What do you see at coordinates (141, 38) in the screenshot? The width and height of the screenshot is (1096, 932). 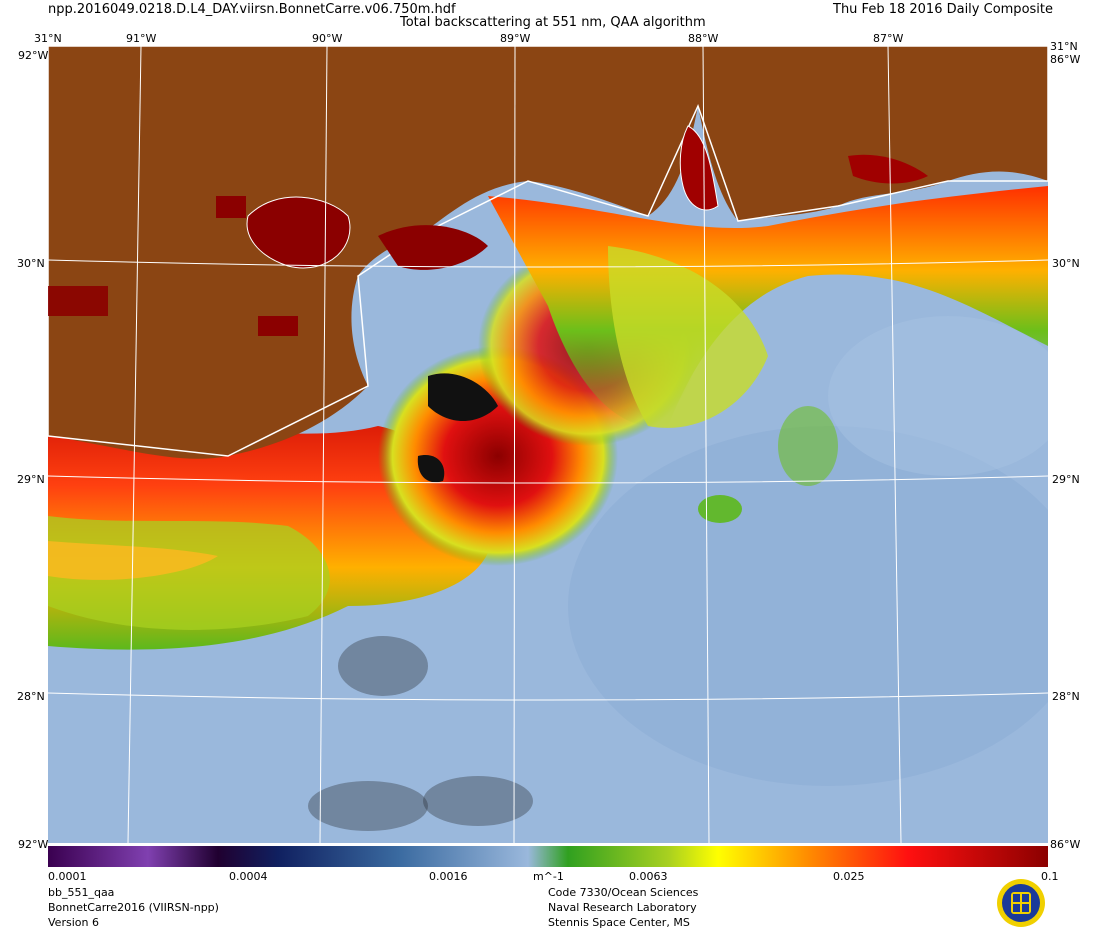 I see `lon-label-91w: 91°W` at bounding box center [141, 38].